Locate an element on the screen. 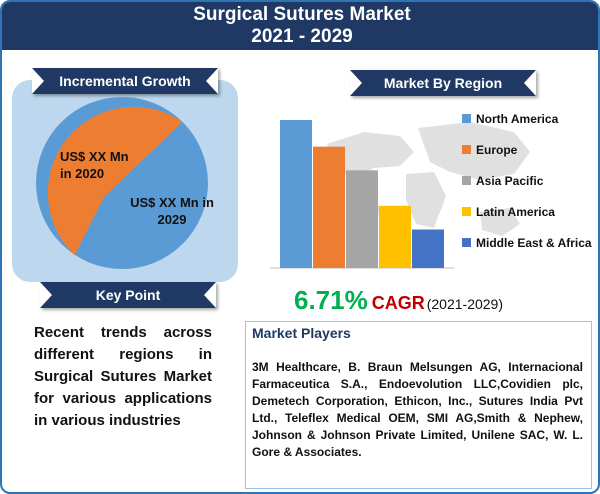 Image resolution: width=600 pixels, height=494 pixels. legend-label: Europe is located at coordinates (497, 150).